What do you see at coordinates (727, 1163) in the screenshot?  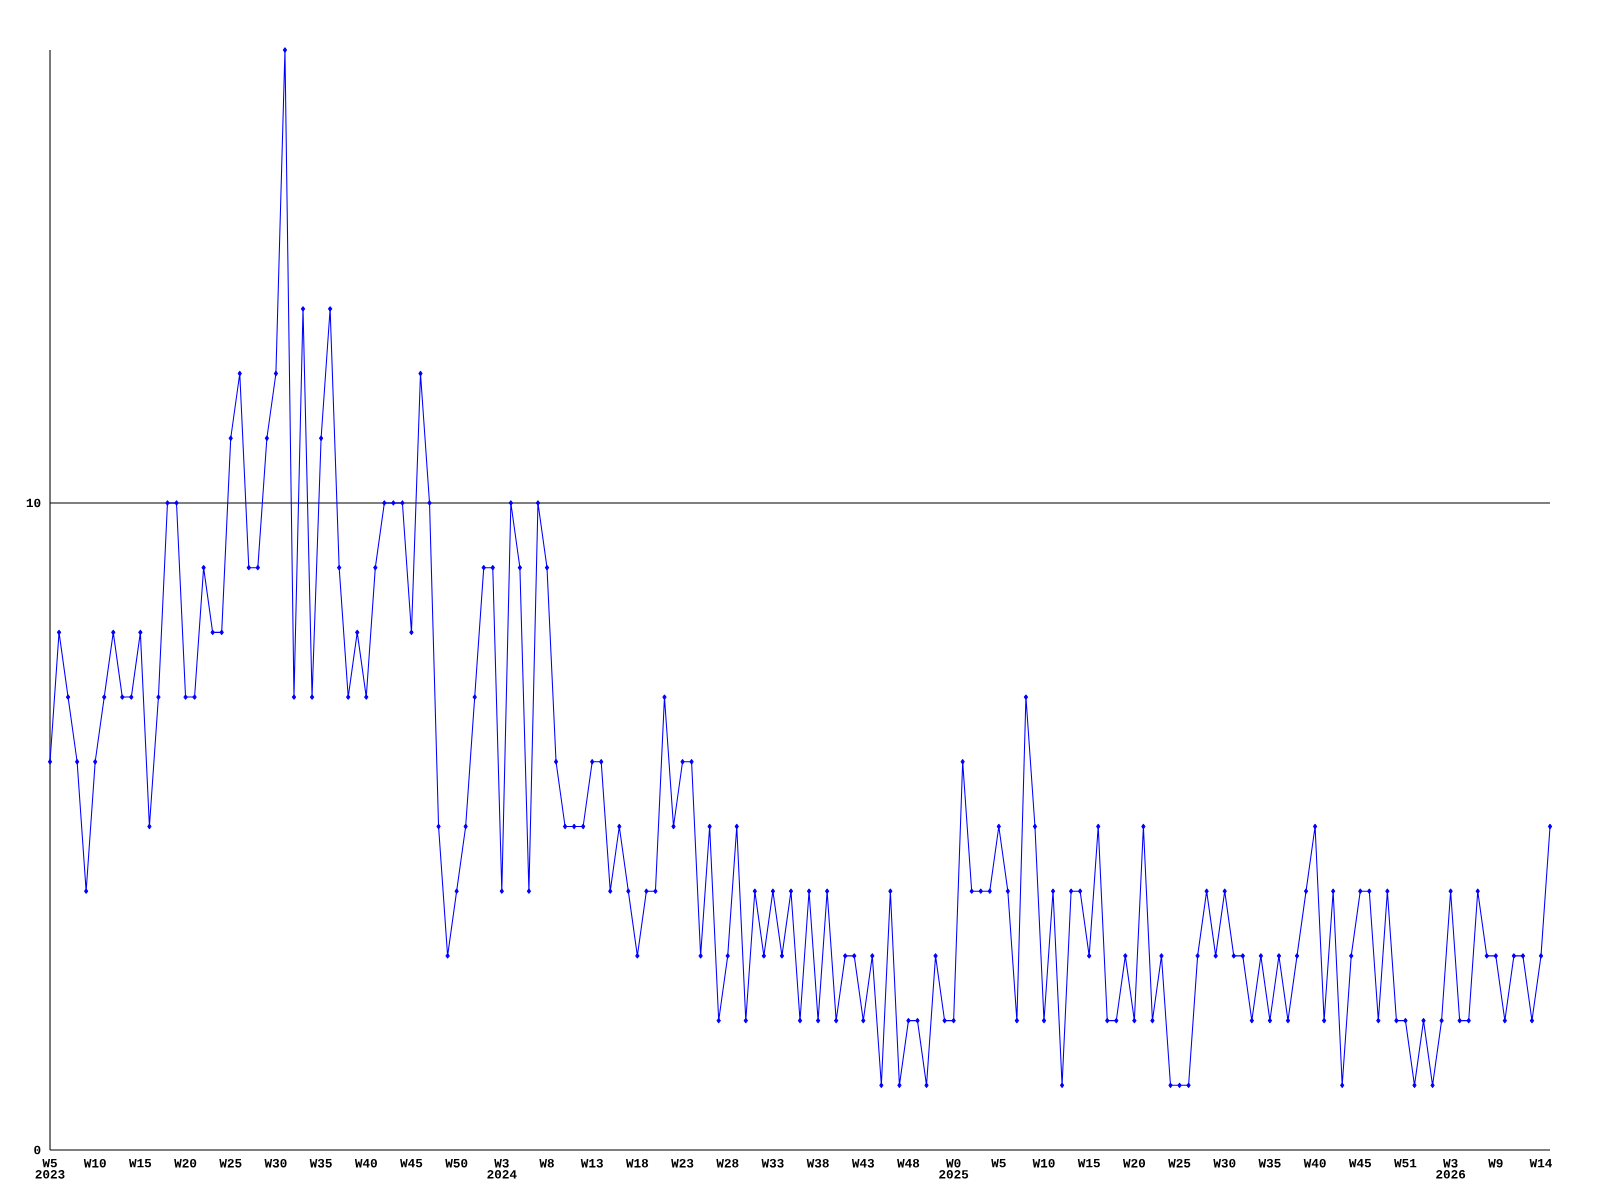 I see `x-tick-label: W28` at bounding box center [727, 1163].